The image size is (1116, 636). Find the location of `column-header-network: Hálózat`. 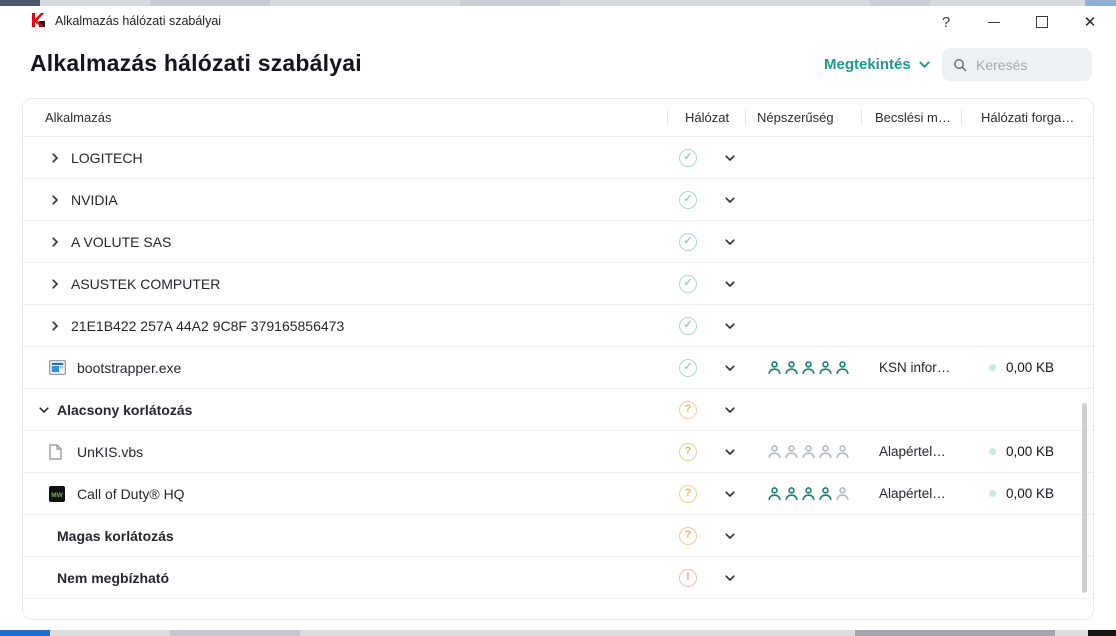

column-header-network: Hálózat is located at coordinates (706, 117).